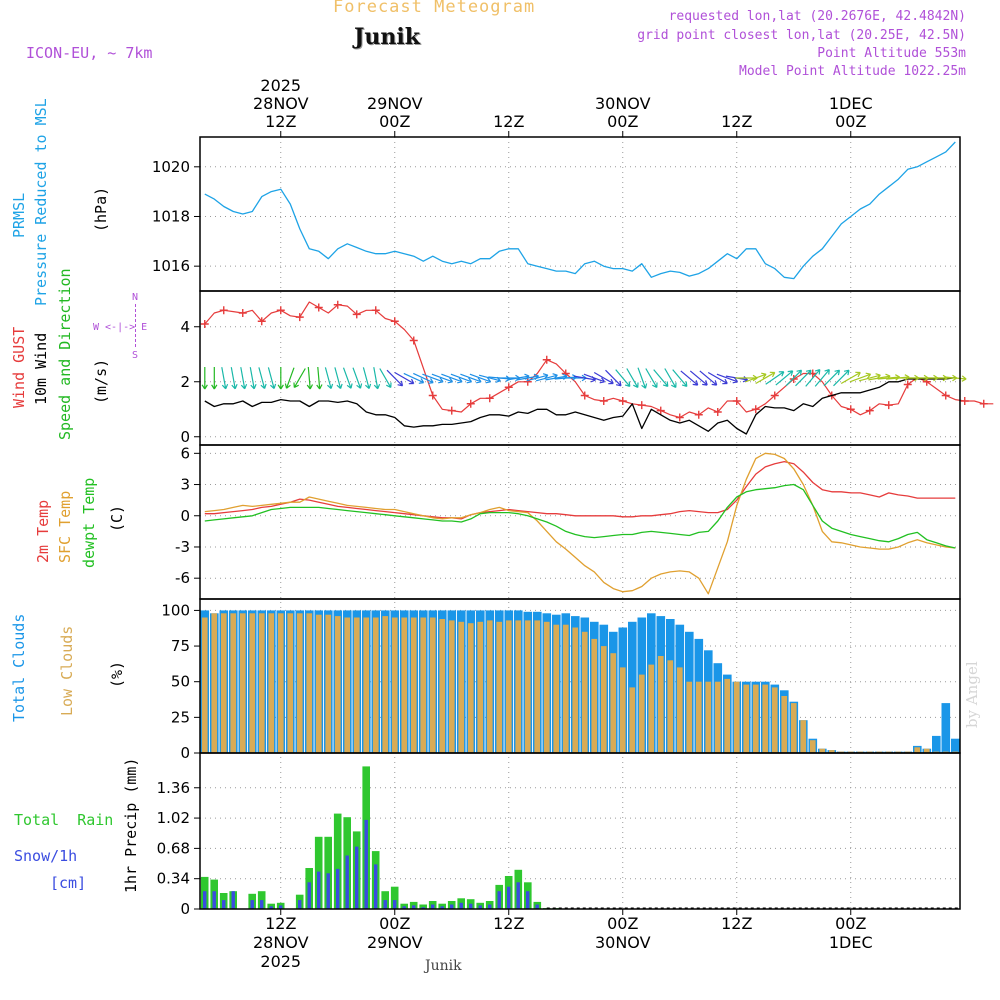  Describe the element at coordinates (173, 818) in the screenshot. I see `precip-ytick-label: 1.02` at that location.